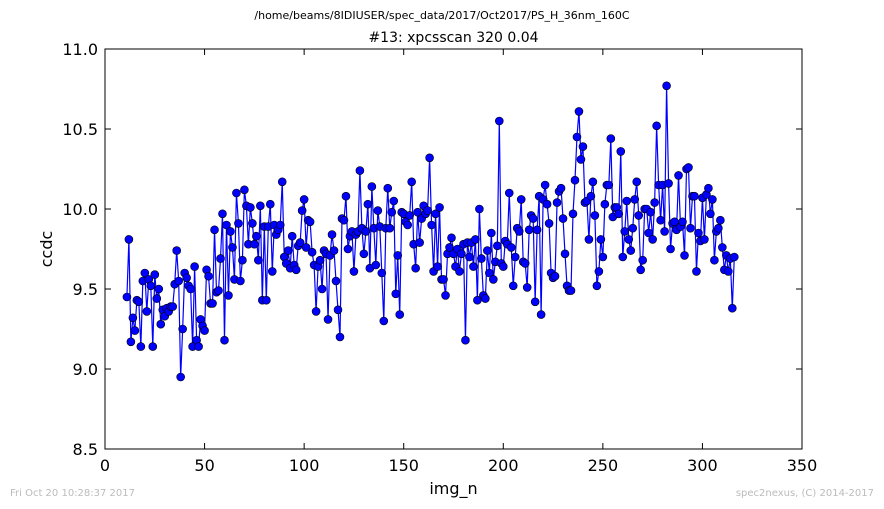  What do you see at coordinates (603, 465) in the screenshot?
I see `x-tick-label: 250` at bounding box center [603, 465].